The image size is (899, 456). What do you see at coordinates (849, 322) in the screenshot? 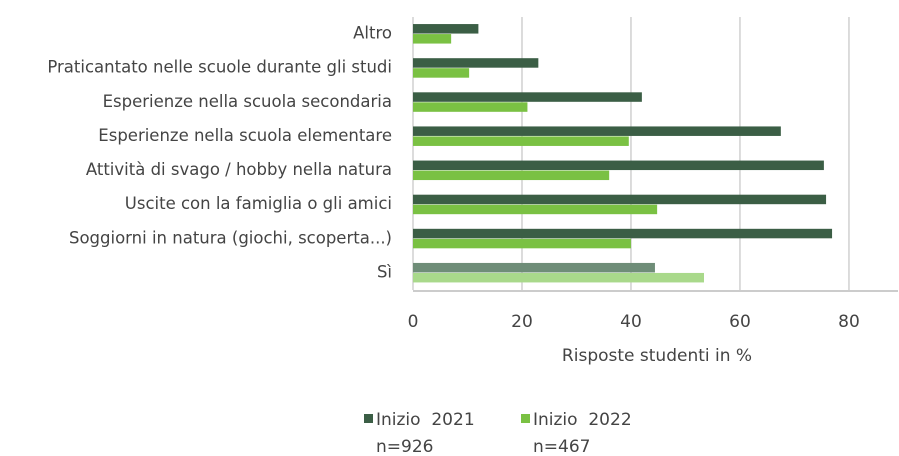
I see `x-tick-label: 80` at bounding box center [849, 322].